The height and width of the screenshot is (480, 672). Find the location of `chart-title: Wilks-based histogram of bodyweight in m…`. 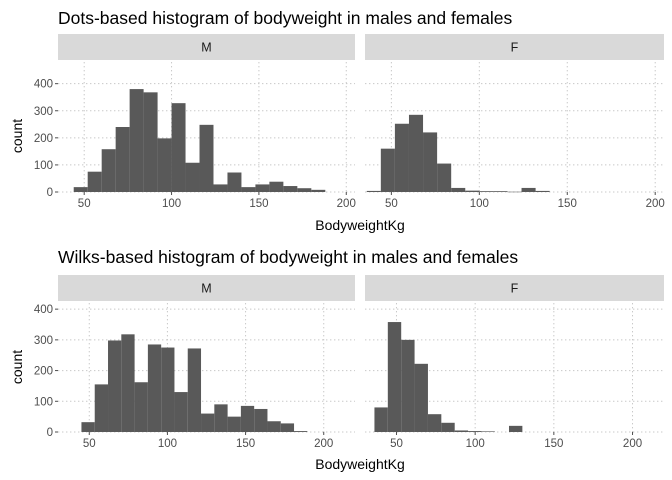

chart-title: Wilks-based histogram of bodyweight in m… is located at coordinates (288, 257).